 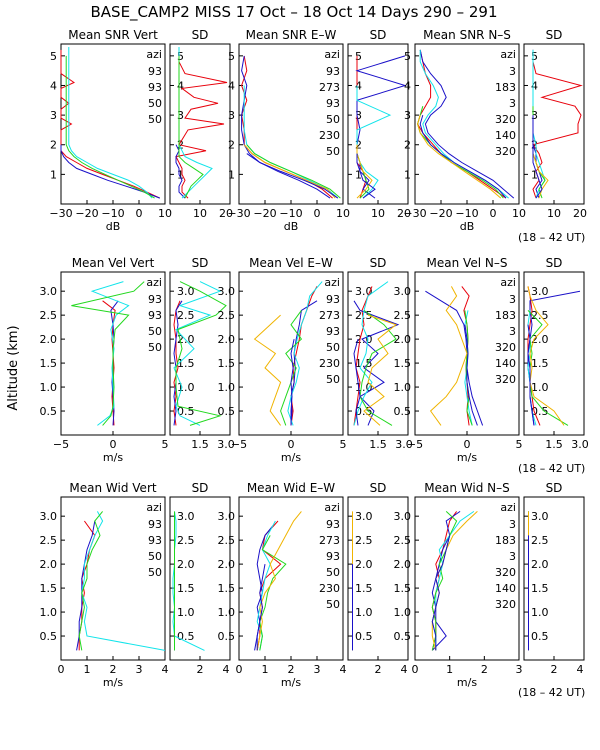 What do you see at coordinates (366, 176) in the screenshot?
I see `sd-line-50-navy` at bounding box center [366, 176].